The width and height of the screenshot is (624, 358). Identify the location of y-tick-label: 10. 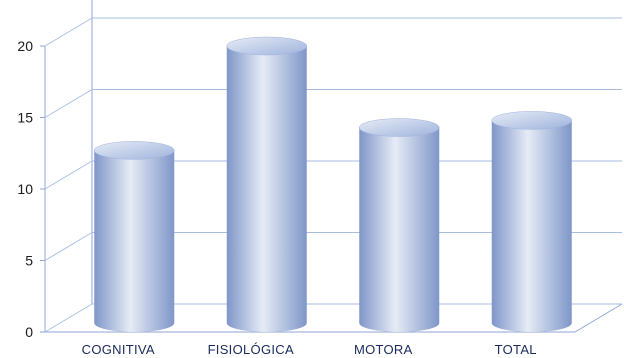
(25, 189).